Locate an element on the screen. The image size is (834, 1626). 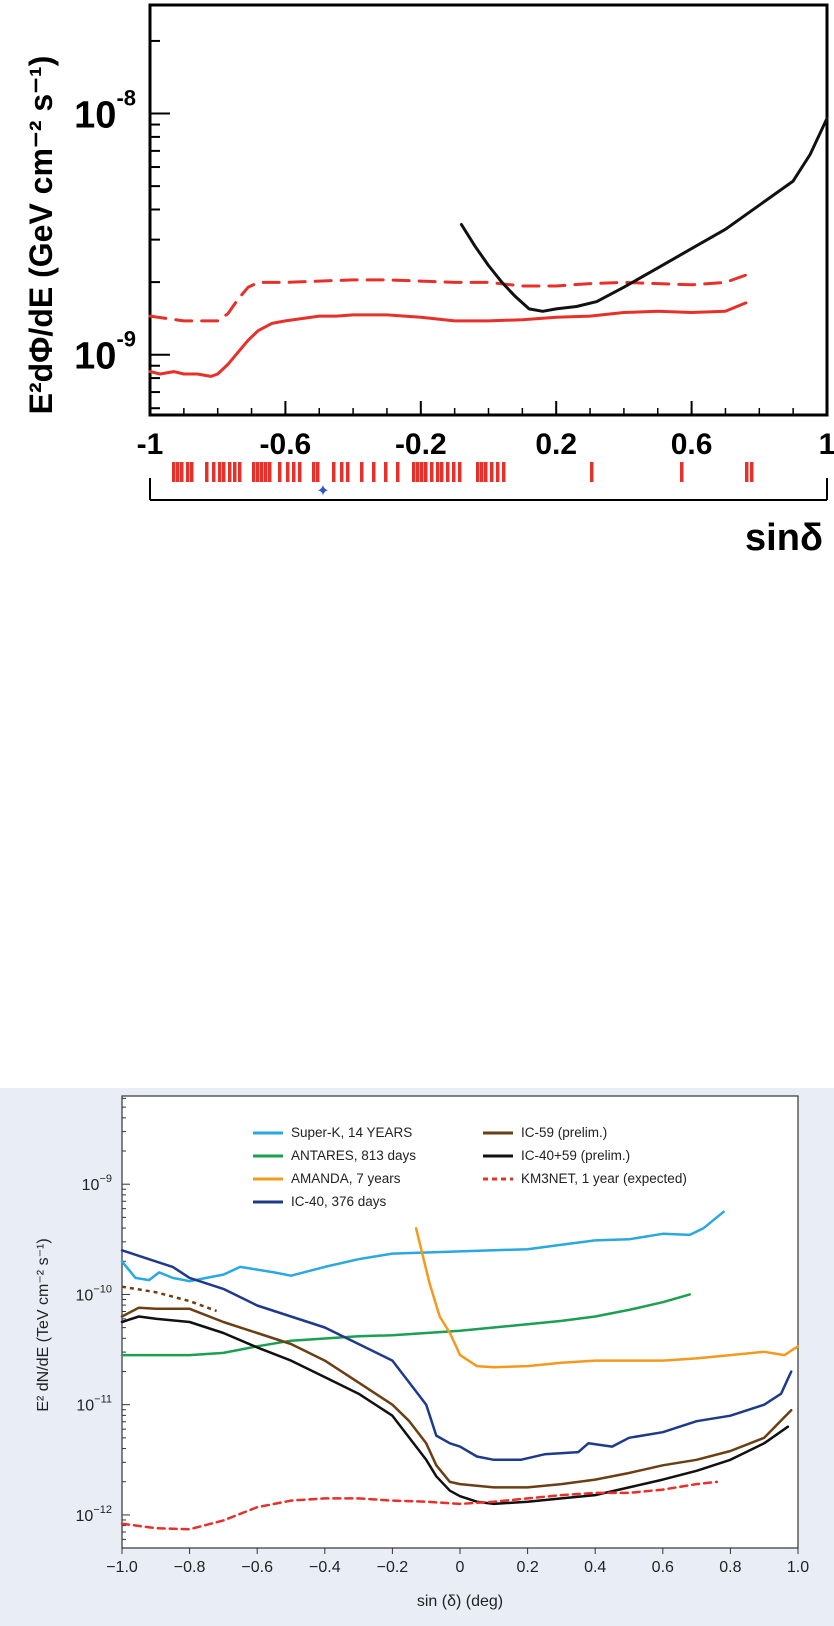
top-series-lines is located at coordinates (488, 247).